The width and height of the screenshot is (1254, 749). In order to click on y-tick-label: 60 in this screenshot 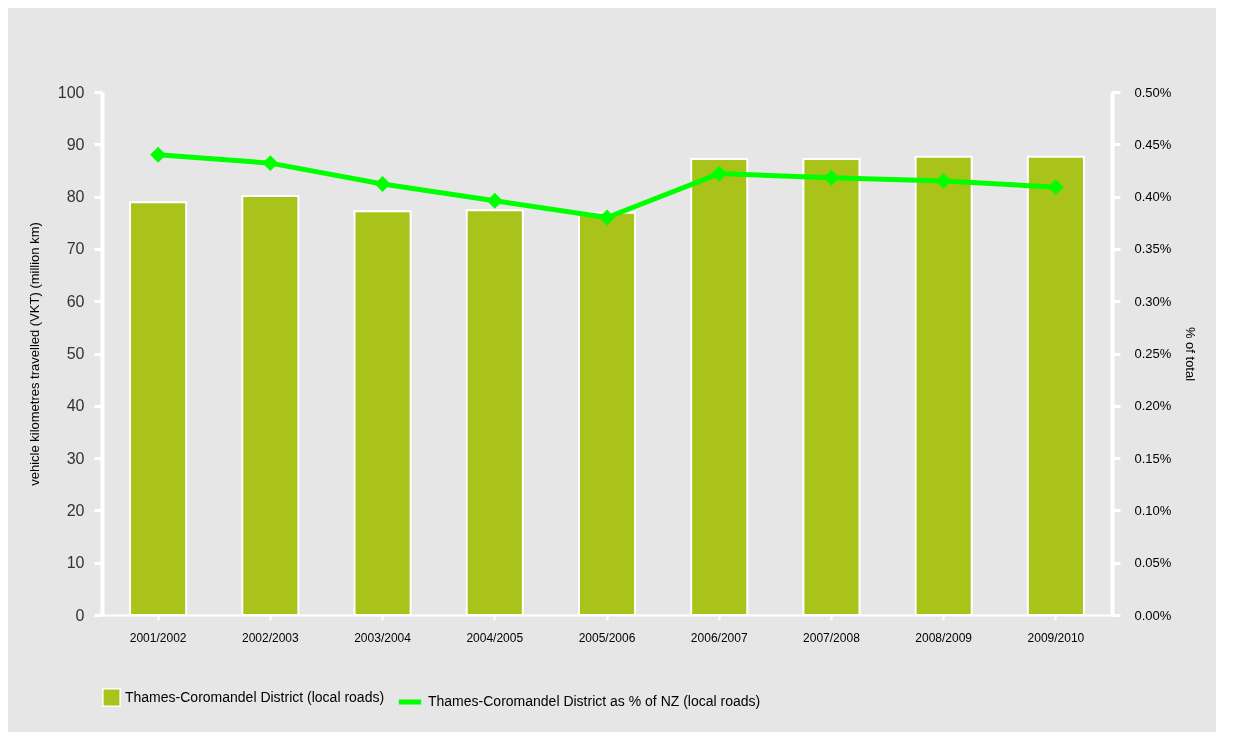, I will do `click(75, 301)`.